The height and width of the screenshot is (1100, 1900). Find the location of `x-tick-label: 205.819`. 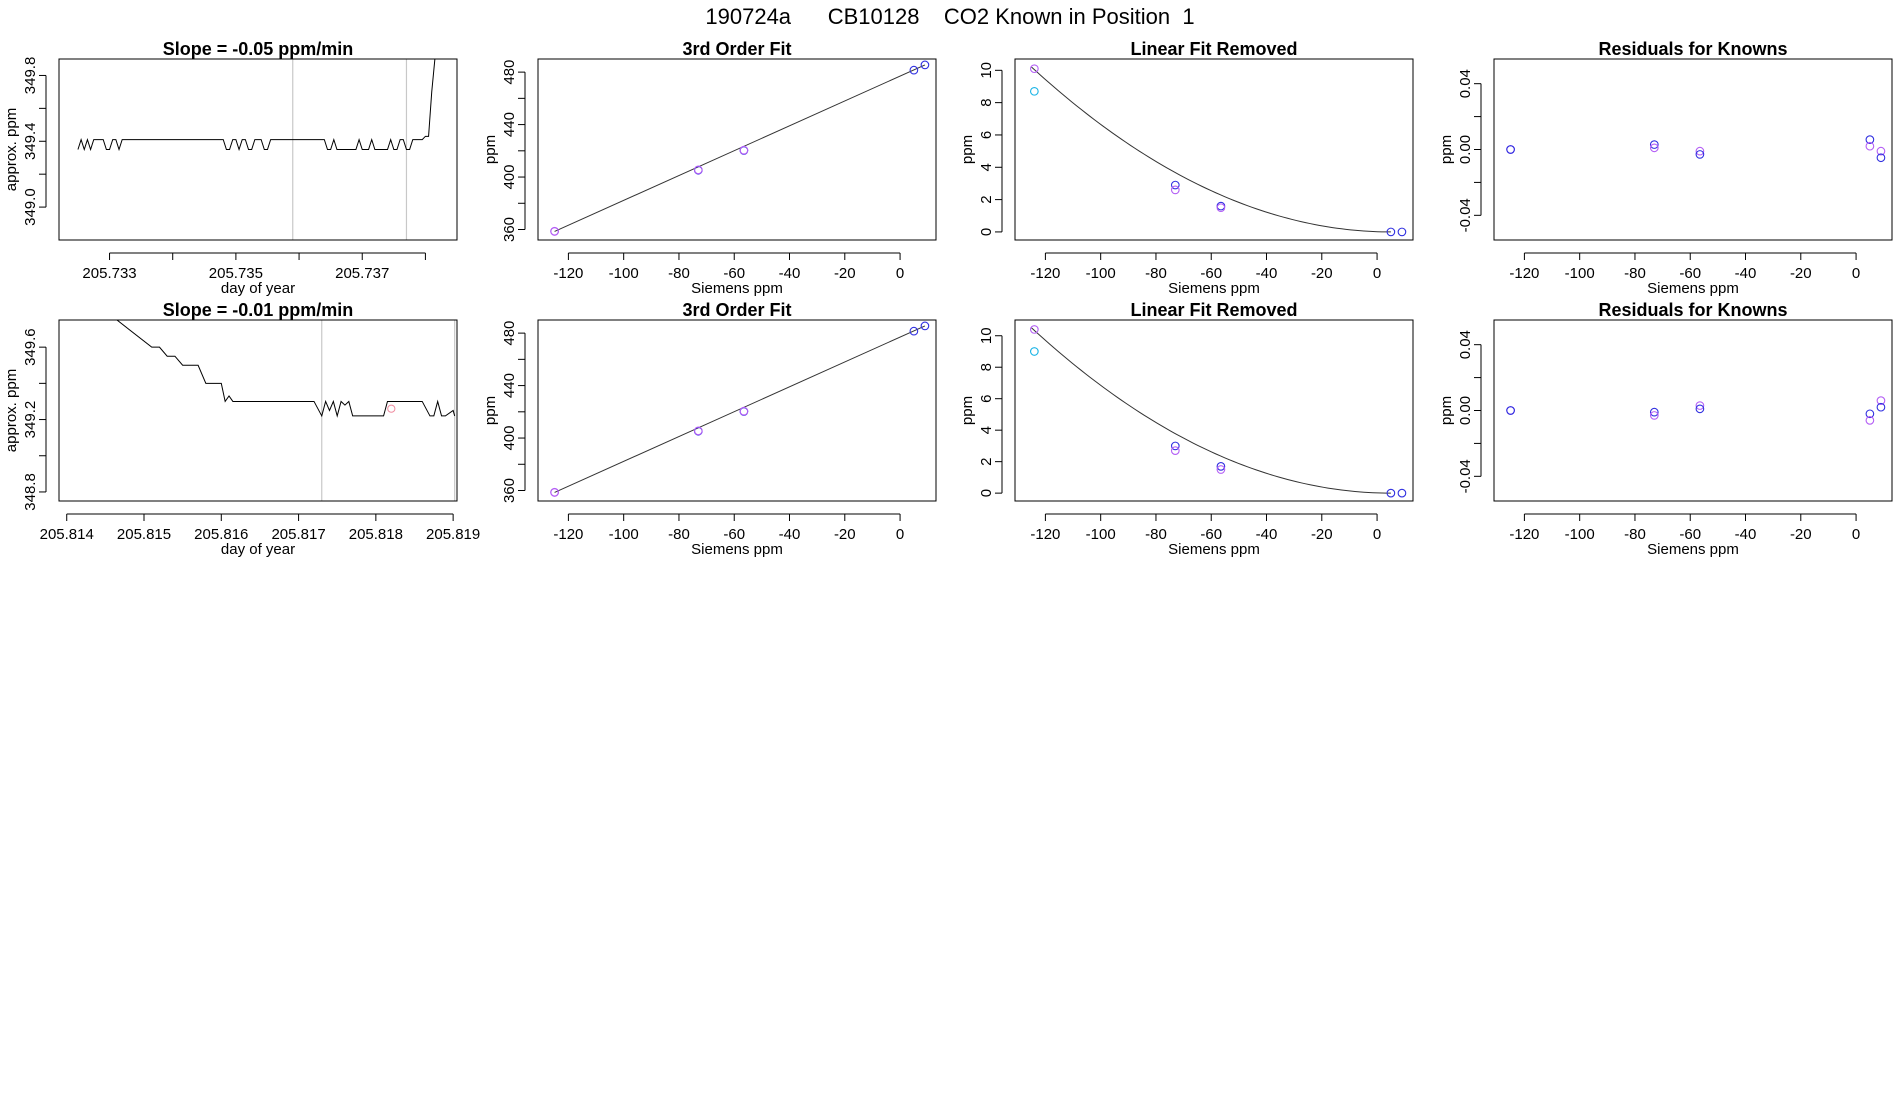

x-tick-label: 205.819 is located at coordinates (453, 534).